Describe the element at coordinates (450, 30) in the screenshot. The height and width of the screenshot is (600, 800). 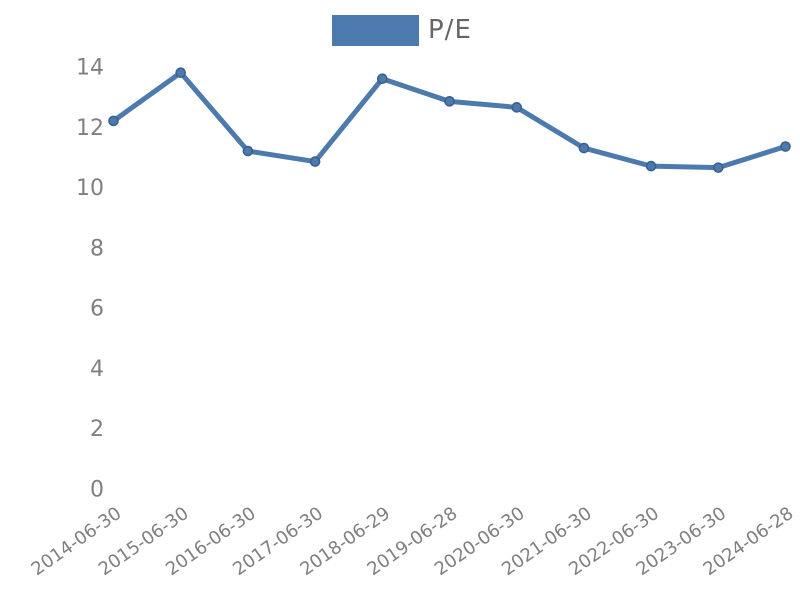
I see `legend-label: P/E` at that location.